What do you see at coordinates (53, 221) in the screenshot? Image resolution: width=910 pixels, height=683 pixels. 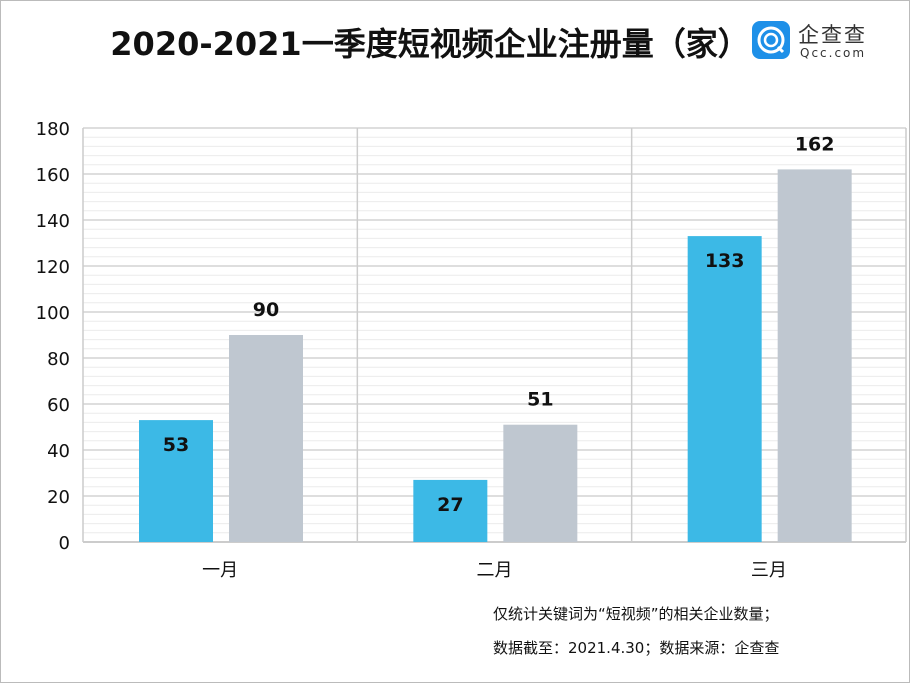 I see `y-tick-label: 140` at bounding box center [53, 221].